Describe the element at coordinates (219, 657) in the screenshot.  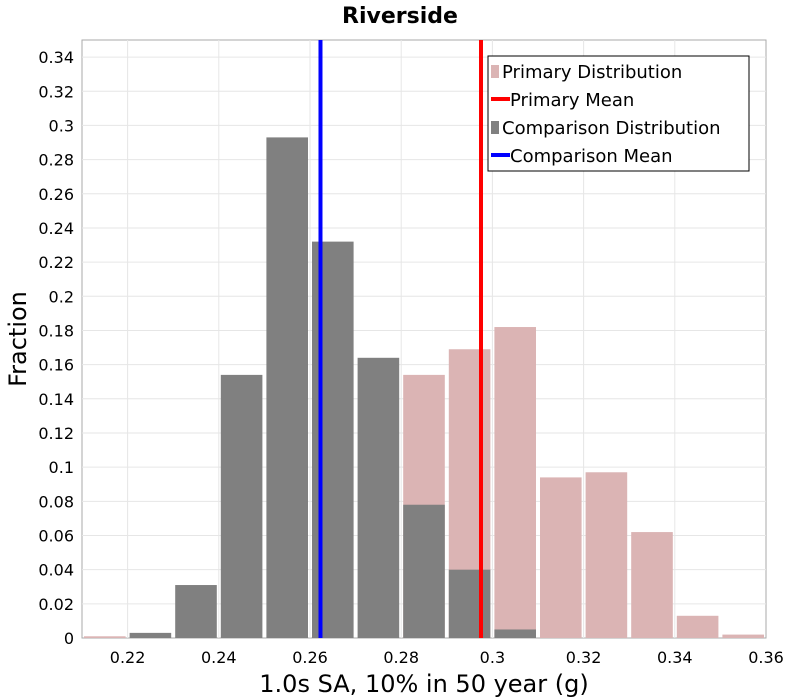
I see `x-tick-label: 0.24` at that location.